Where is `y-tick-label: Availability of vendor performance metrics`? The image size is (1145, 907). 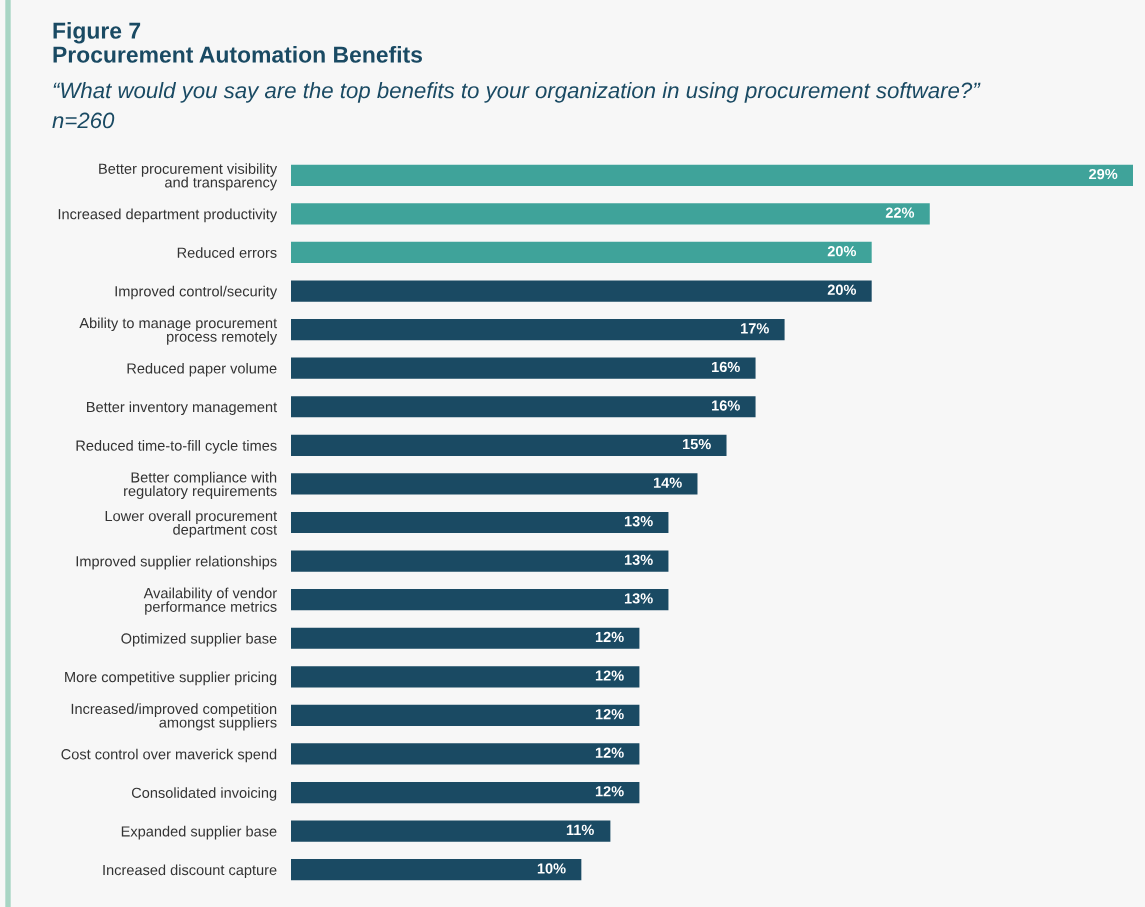
y-tick-label: Availability of vendor performance metrics is located at coordinates (210, 601).